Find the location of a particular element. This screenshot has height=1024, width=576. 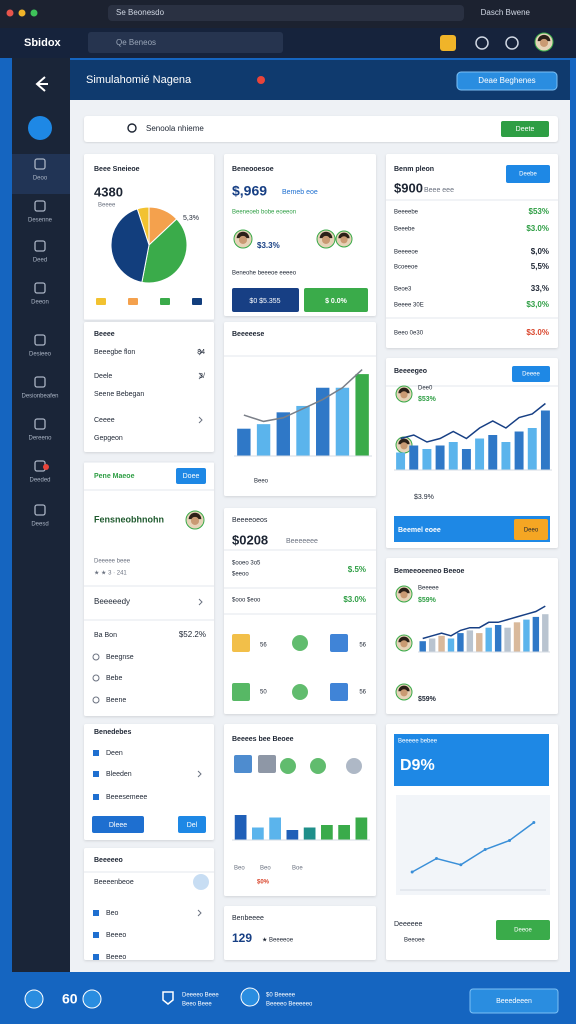

team-card-text: $53% is located at coordinates (427, 399).